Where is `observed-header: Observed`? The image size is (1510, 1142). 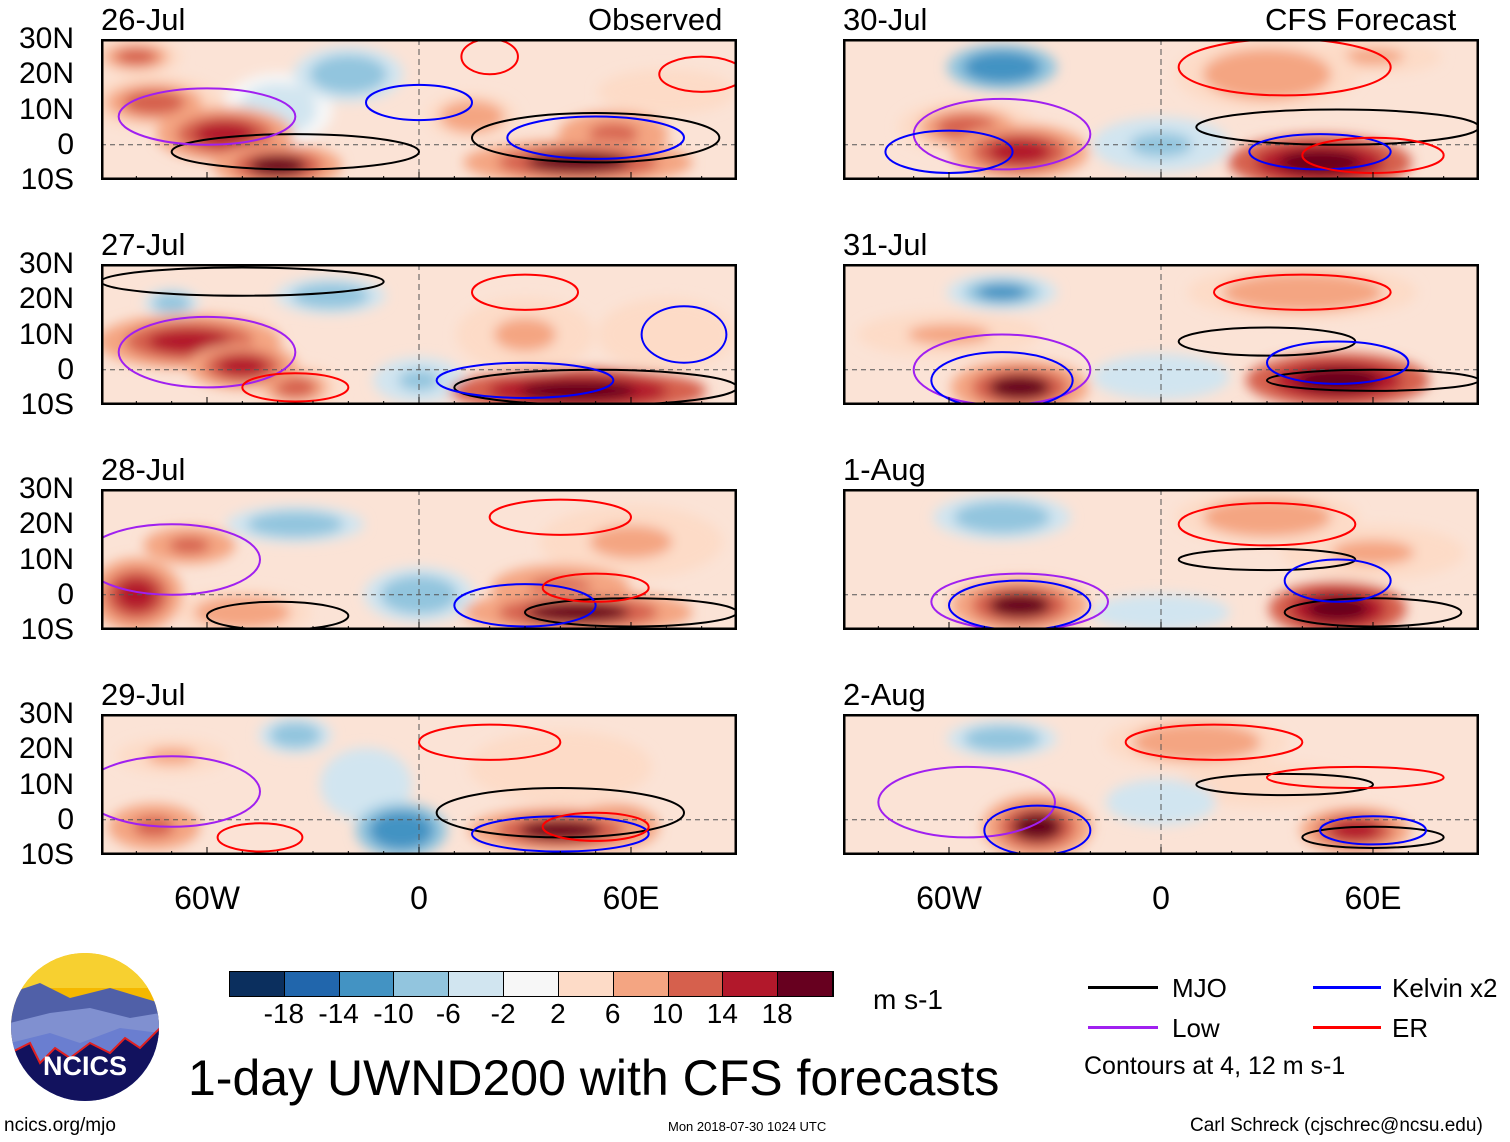 observed-header: Observed is located at coordinates (655, 19).